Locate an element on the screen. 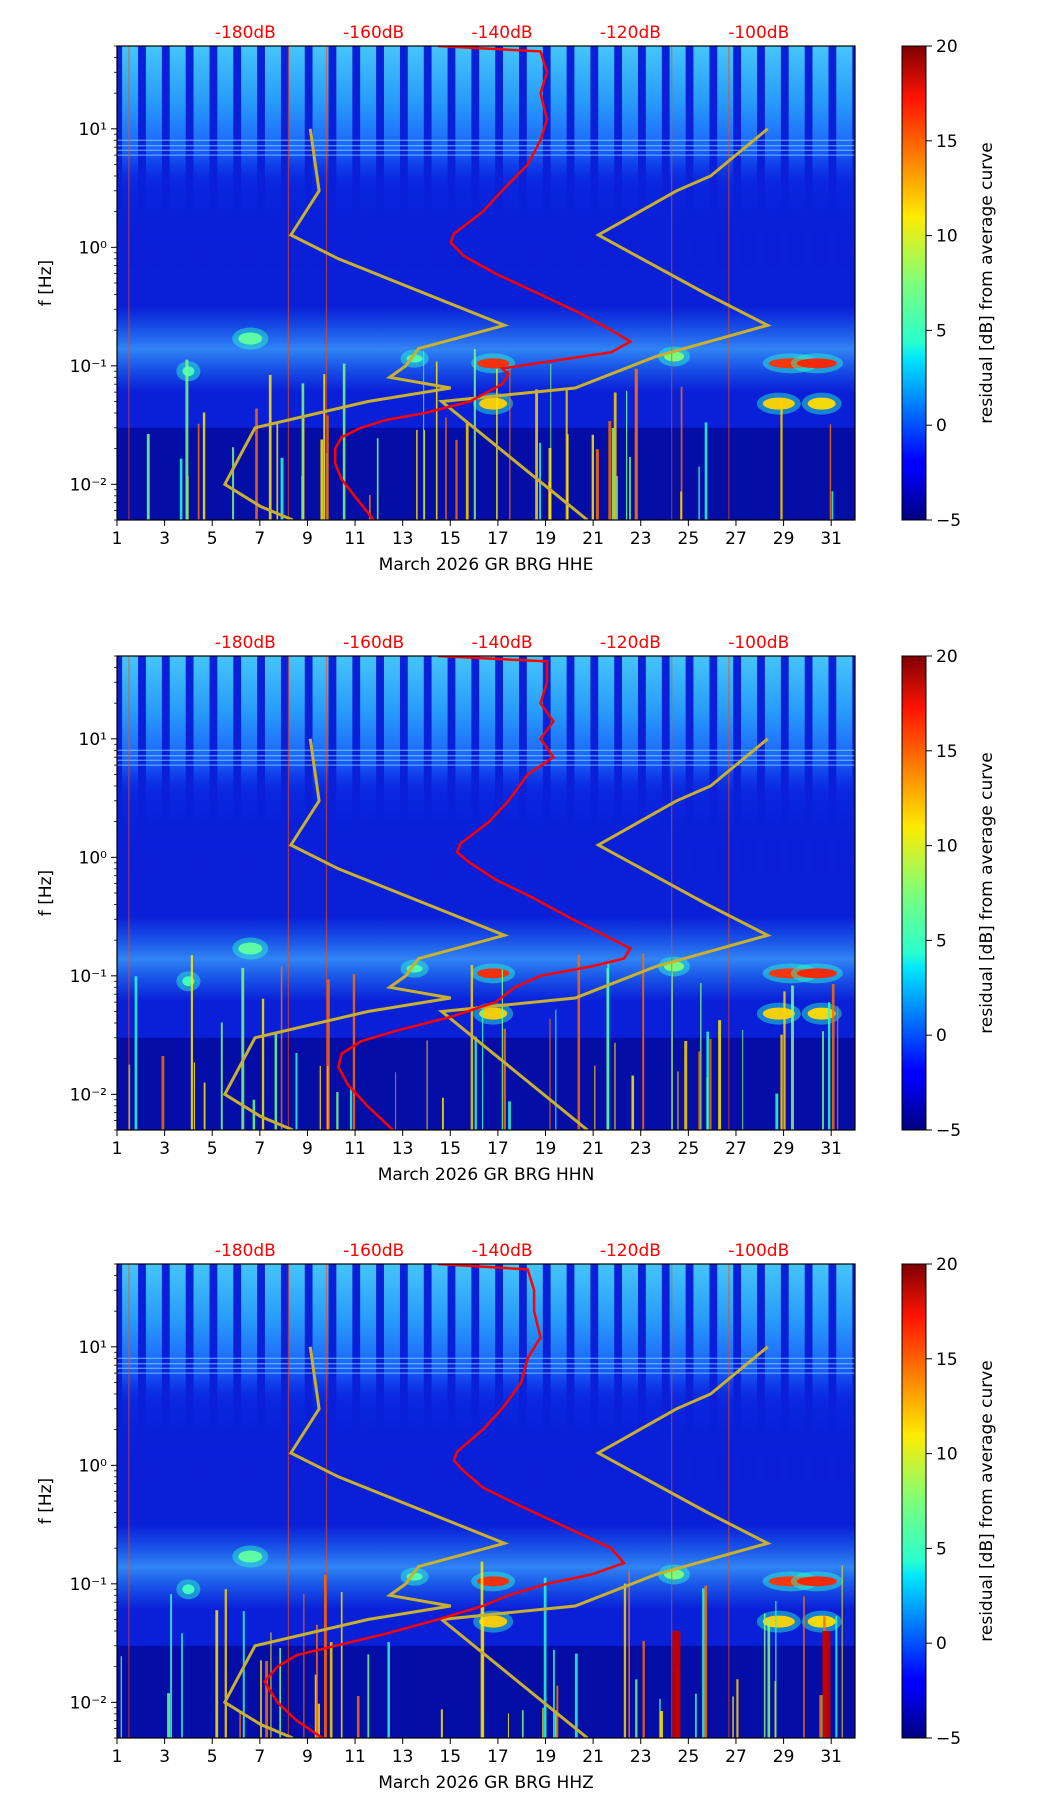 The height and width of the screenshot is (1806, 1052). x-axis-label: March 2026 GR BRG HHZ is located at coordinates (486, 1783).